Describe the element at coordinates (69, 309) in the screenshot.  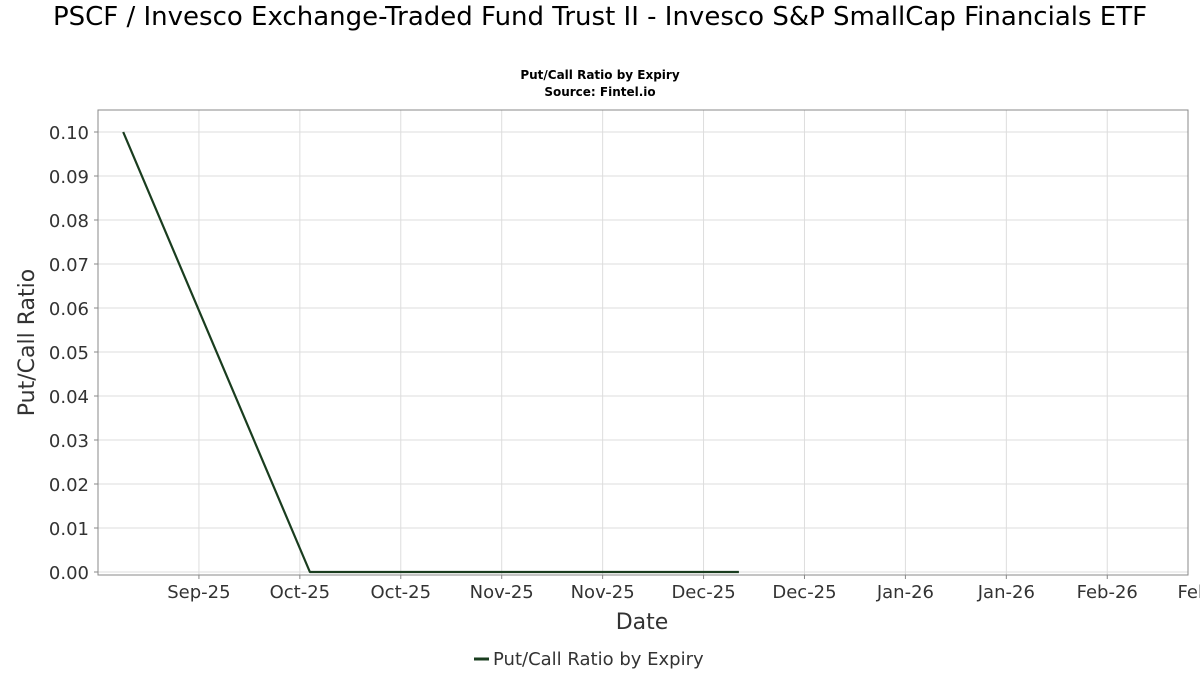
I see `y-tick-label: 0.06` at that location.